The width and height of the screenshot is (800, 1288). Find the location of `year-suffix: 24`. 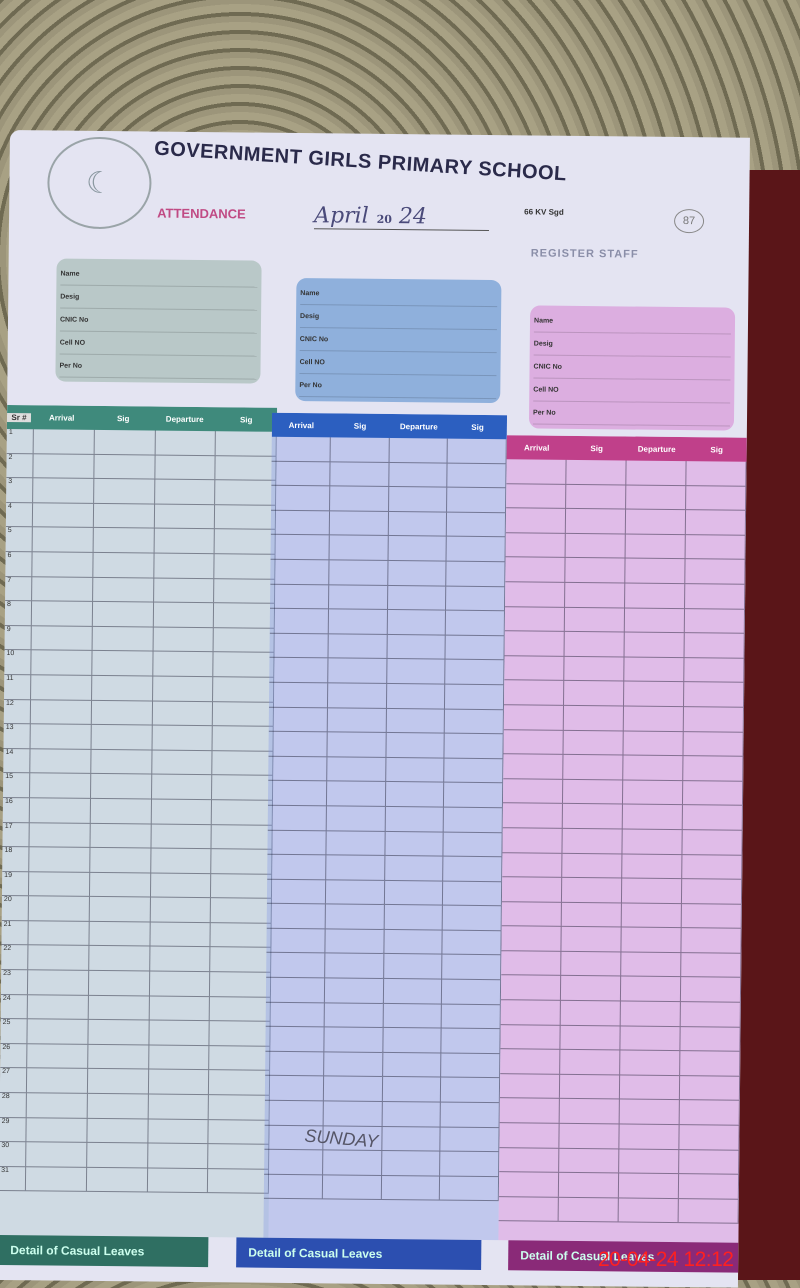

year-suffix: 24 is located at coordinates (413, 217).